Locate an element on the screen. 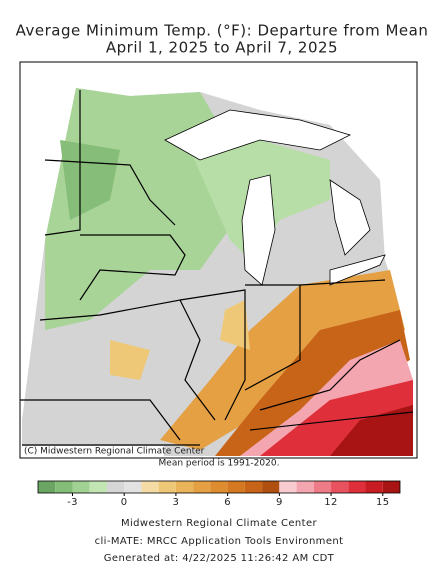  tick-label: 9 is located at coordinates (279, 502).